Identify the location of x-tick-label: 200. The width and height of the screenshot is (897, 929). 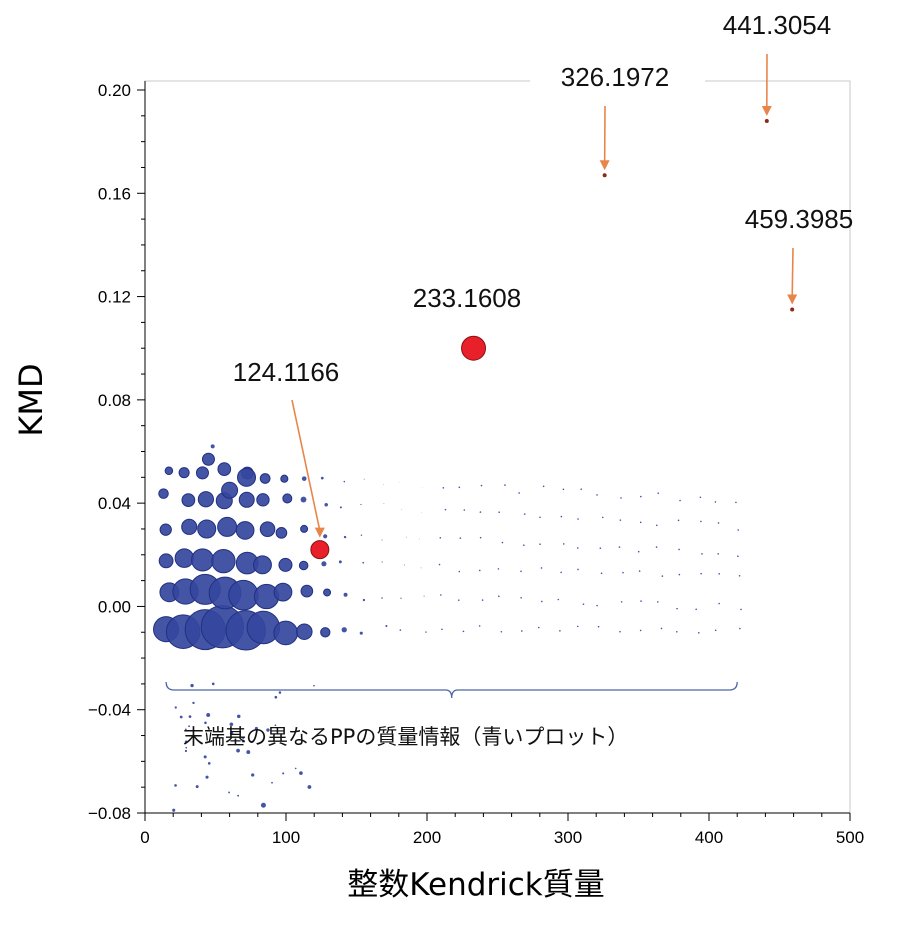
(427, 837).